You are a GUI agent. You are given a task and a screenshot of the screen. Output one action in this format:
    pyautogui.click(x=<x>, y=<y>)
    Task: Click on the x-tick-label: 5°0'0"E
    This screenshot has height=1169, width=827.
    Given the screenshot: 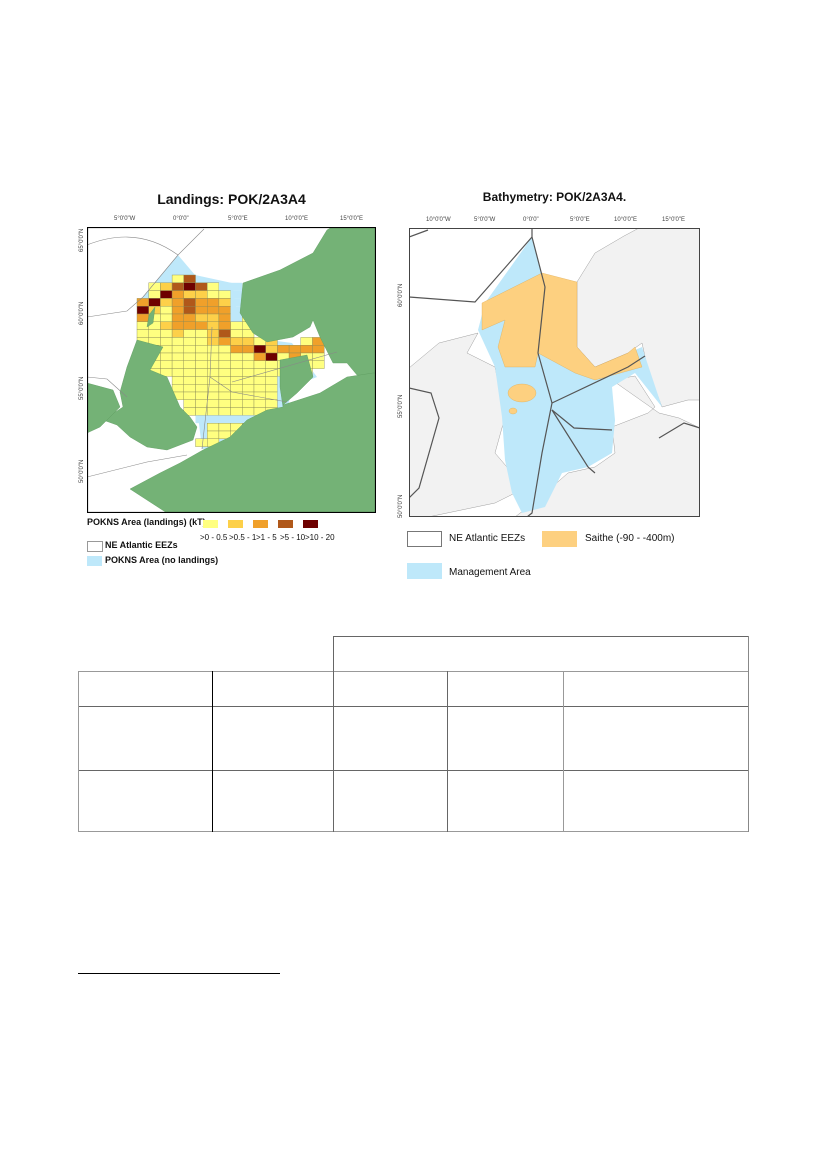 What is the action you would take?
    pyautogui.click(x=580, y=220)
    